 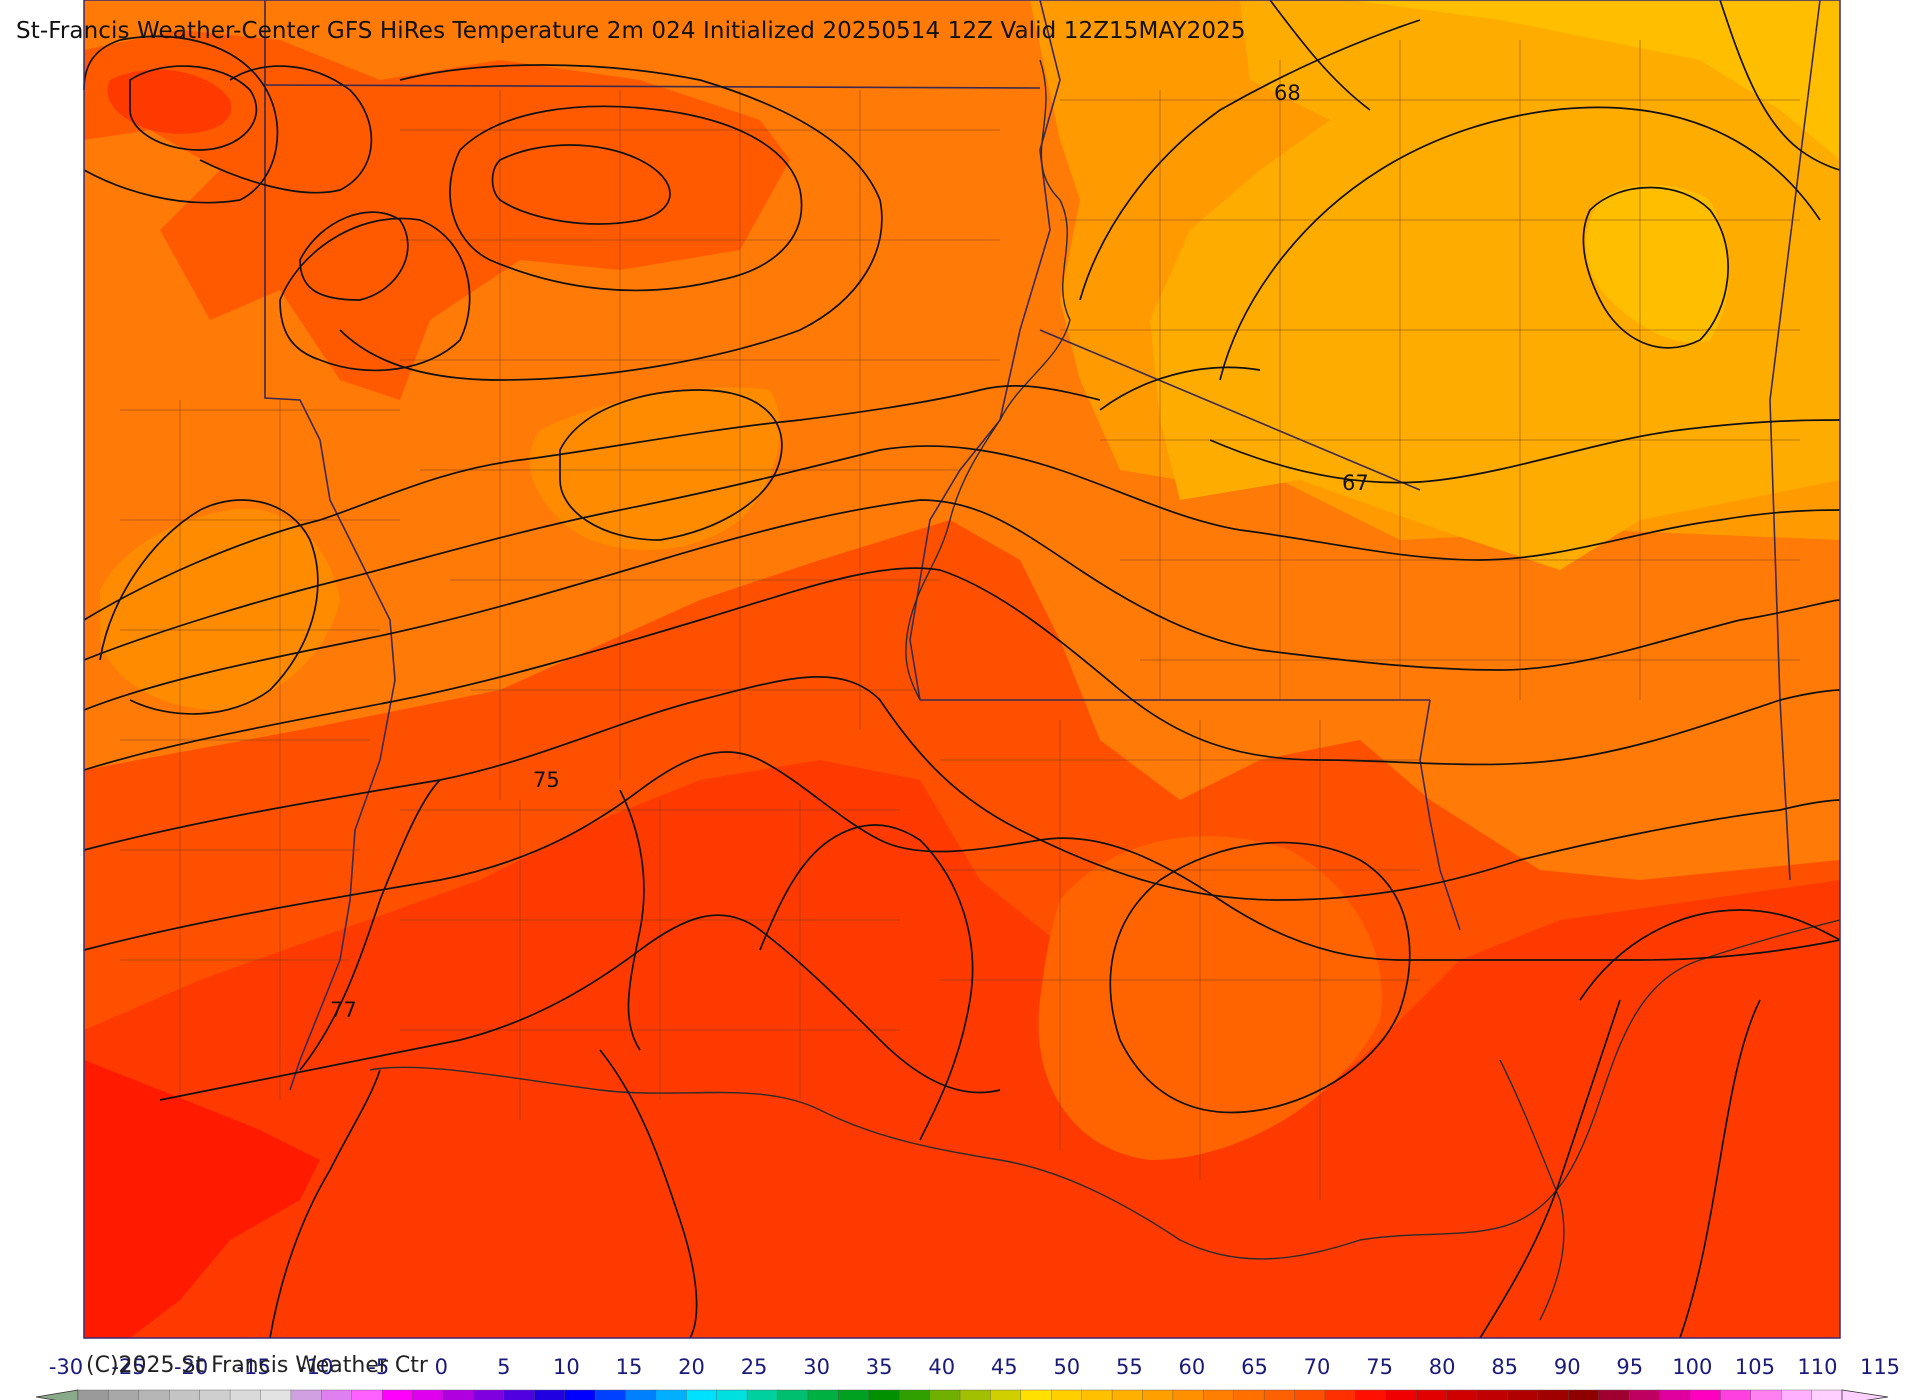 What do you see at coordinates (879, 1367) in the screenshot?
I see `colorbar-tick-label: 35` at bounding box center [879, 1367].